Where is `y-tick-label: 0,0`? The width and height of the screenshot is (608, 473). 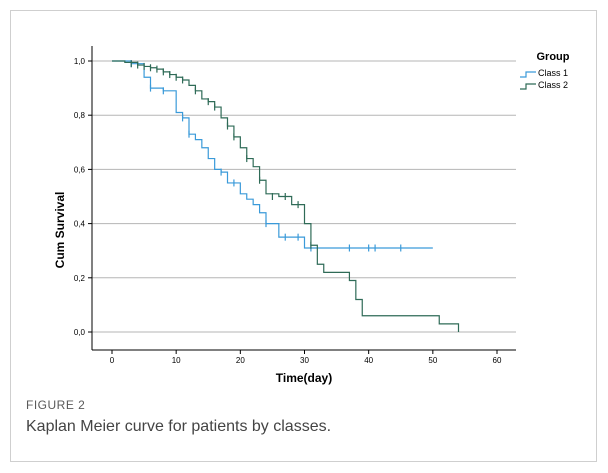
y-tick-label: 0,0 is located at coordinates (80, 332).